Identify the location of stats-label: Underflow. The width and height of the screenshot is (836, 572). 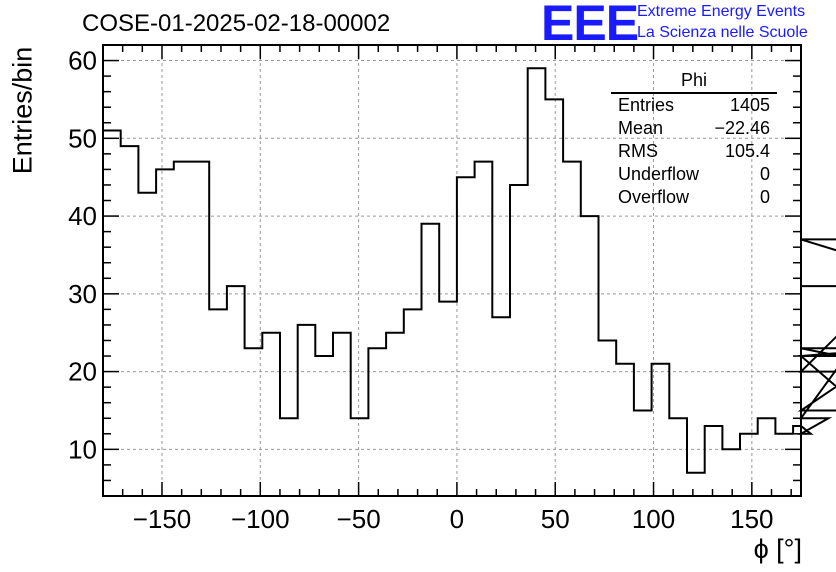
(659, 174).